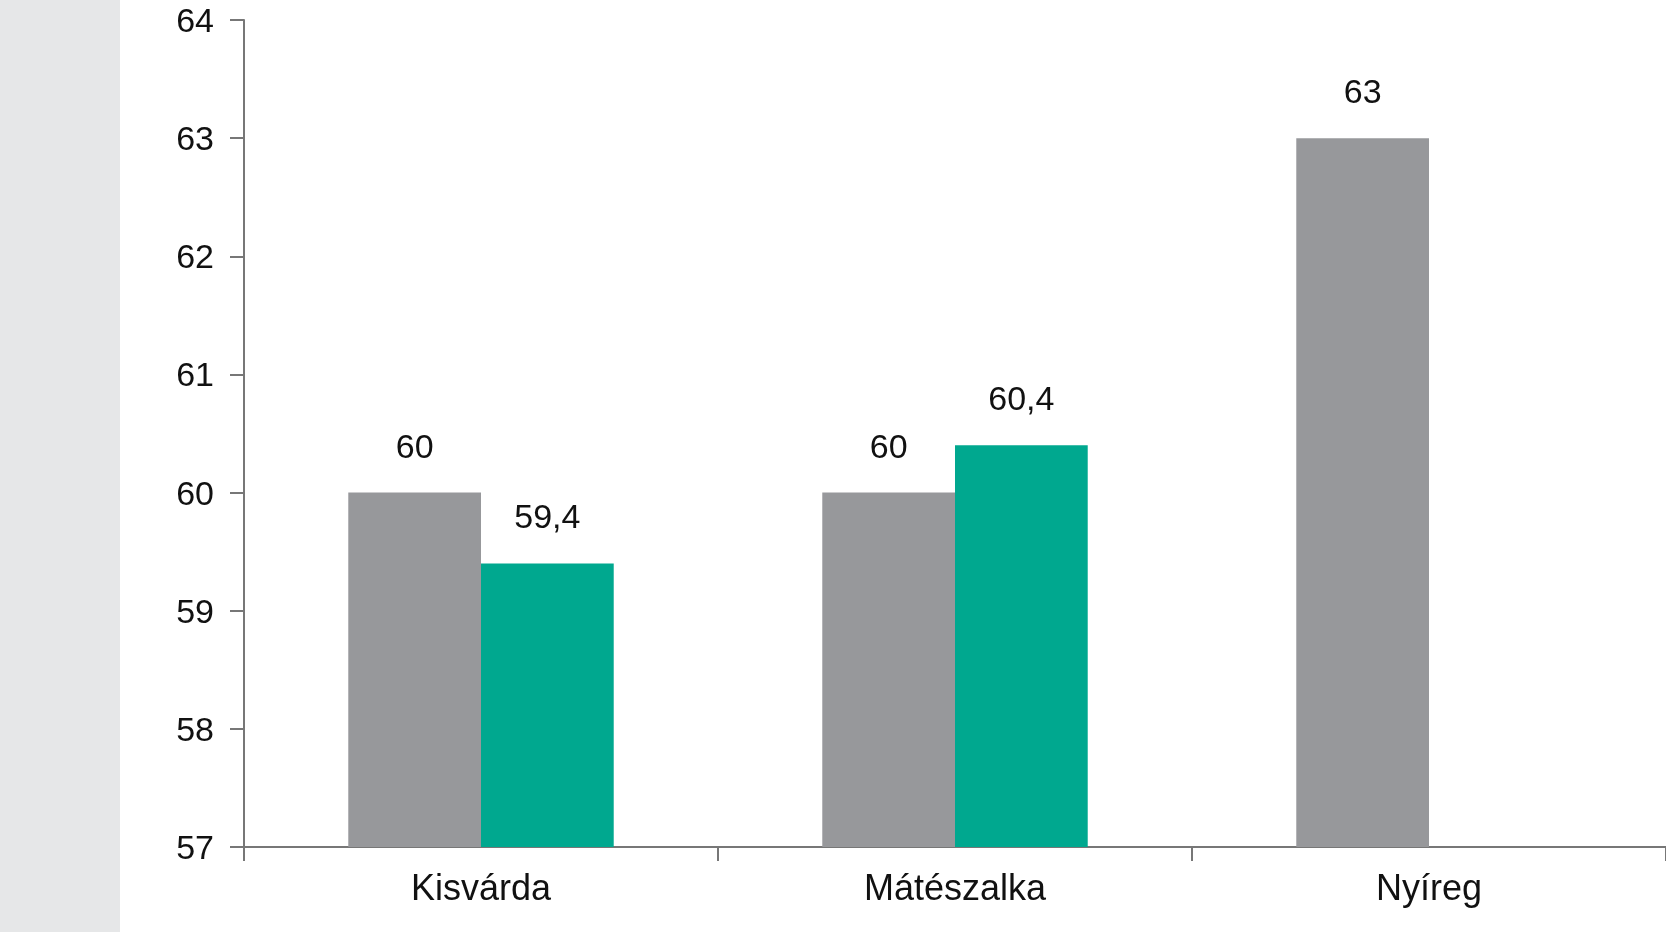  What do you see at coordinates (481, 887) in the screenshot?
I see `x-tick-label: Kisvárda` at bounding box center [481, 887].